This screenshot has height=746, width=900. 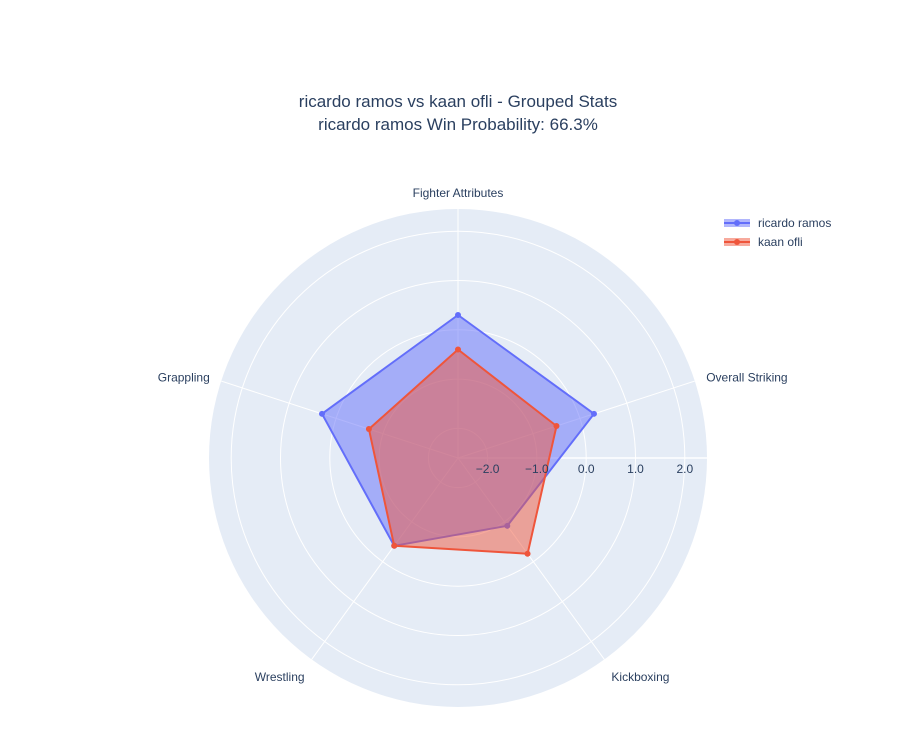 I want to click on category-label: Kickboxing, so click(x=640, y=677).